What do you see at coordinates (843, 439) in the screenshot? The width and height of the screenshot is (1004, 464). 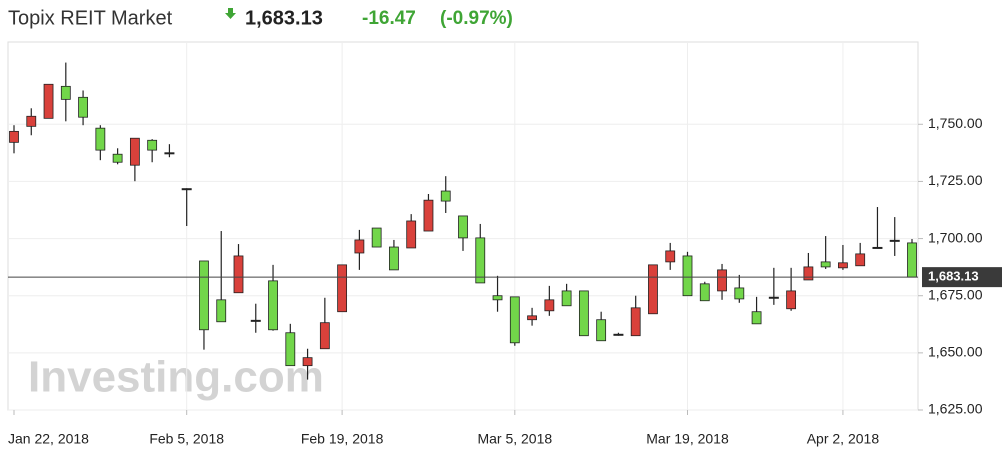 I see `x-tick-label: Apr 2, 2018` at bounding box center [843, 439].